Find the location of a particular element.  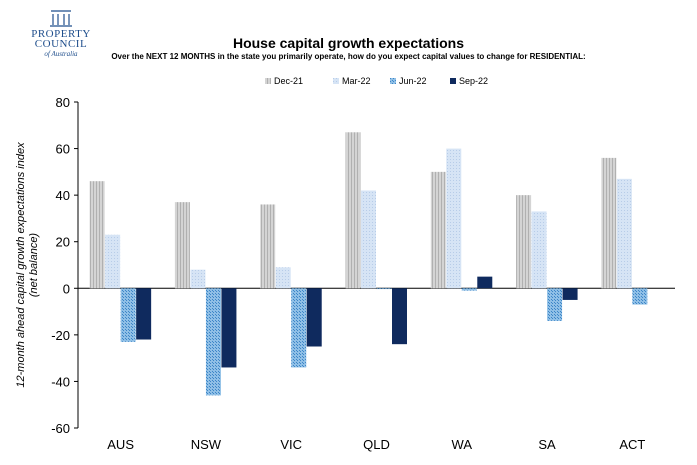

x-tick-label: ACT is located at coordinates (632, 444).